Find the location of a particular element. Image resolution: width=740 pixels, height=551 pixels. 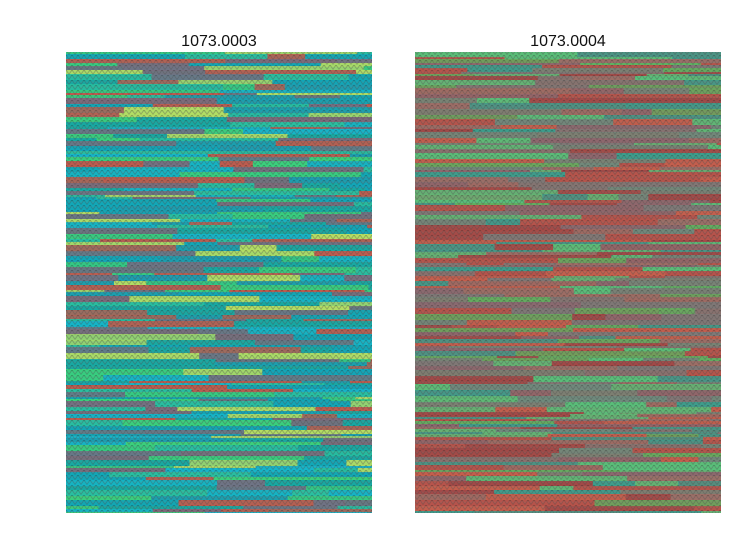

swatch-label: 1073.0004 is located at coordinates (568, 41).